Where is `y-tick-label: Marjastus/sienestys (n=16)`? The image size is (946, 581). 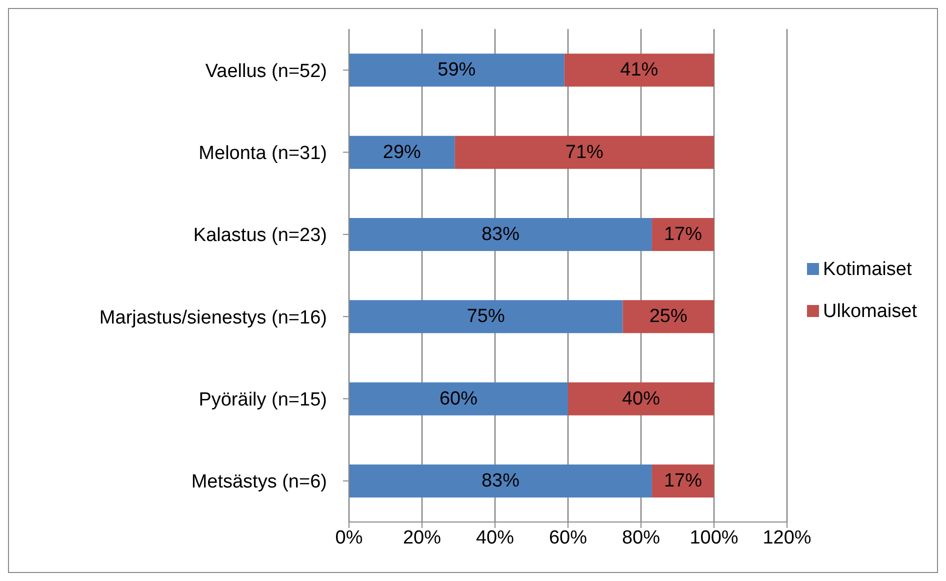 y-tick-label: Marjastus/sienestys (n=16) is located at coordinates (213, 317).